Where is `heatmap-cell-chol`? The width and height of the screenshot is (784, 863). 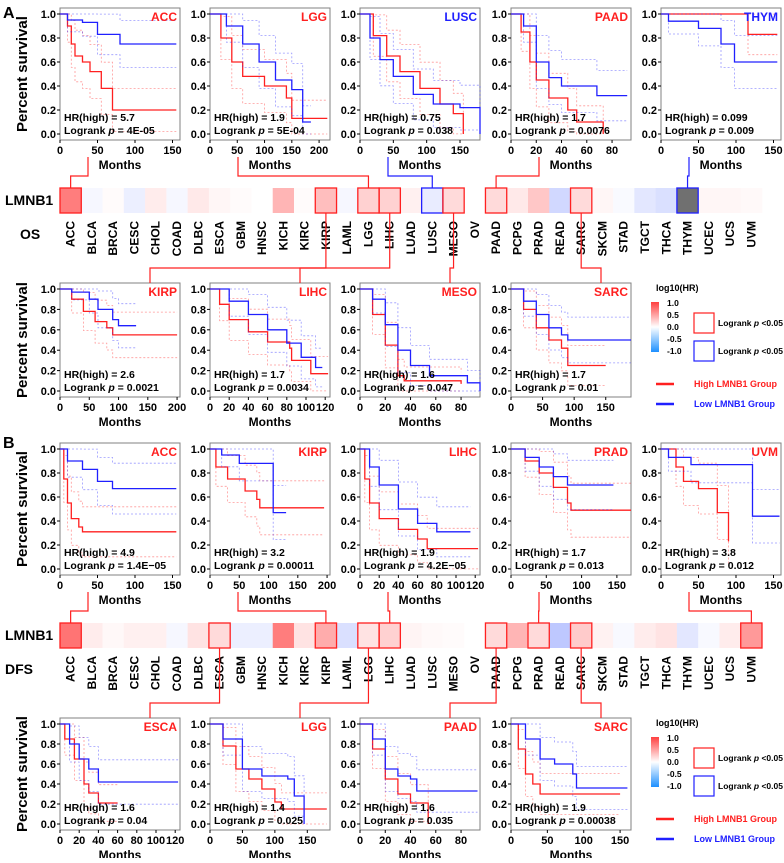 heatmap-cell-chol is located at coordinates (156, 200).